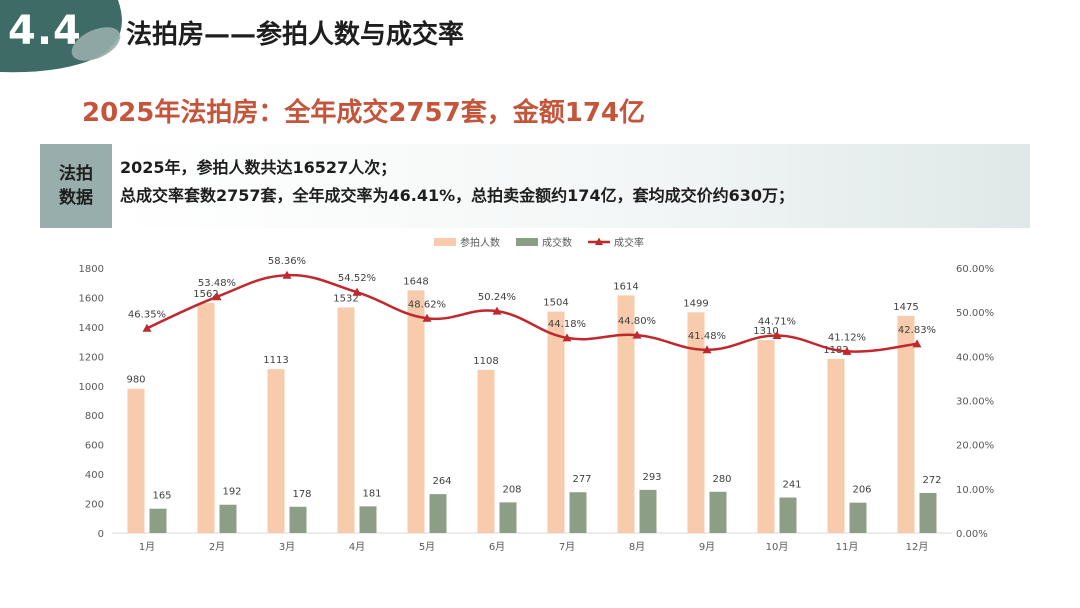 The image size is (1080, 608). I want to click on y-left-tick-label: 0, so click(101, 534).